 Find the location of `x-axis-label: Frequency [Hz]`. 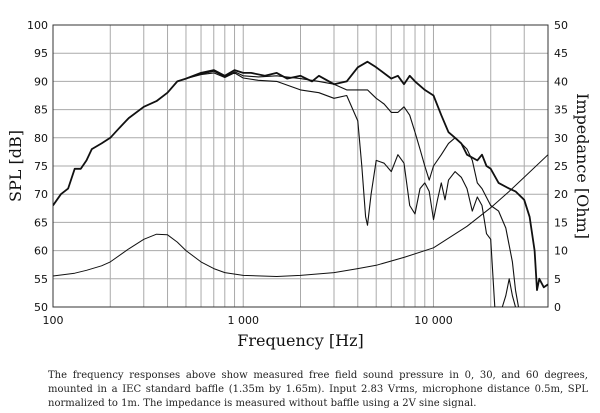

x-axis-label: Frequency [Hz] is located at coordinates (300, 340).